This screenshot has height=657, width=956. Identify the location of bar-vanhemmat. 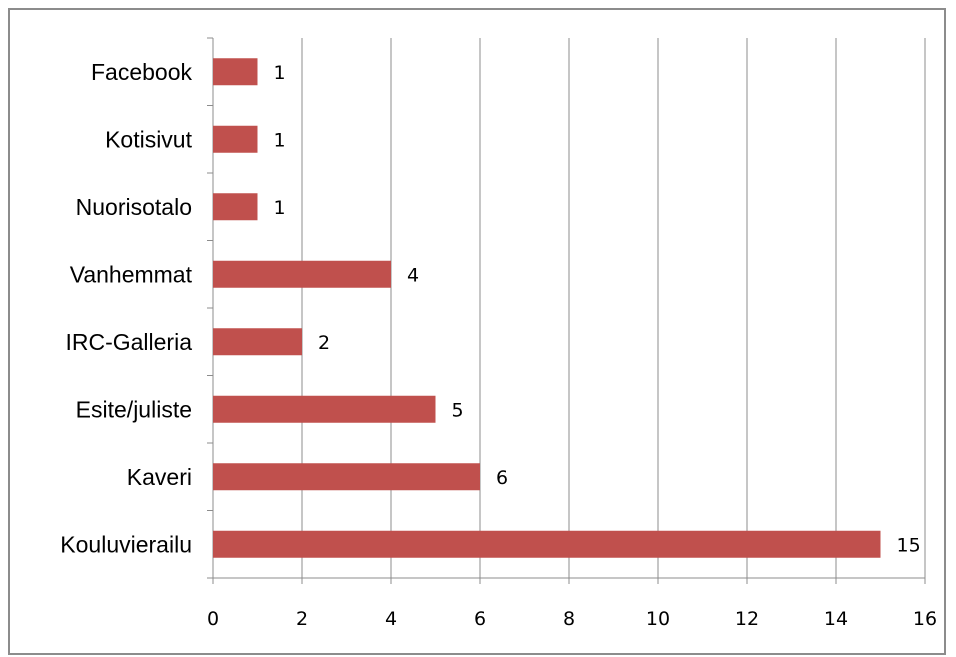
(302, 274).